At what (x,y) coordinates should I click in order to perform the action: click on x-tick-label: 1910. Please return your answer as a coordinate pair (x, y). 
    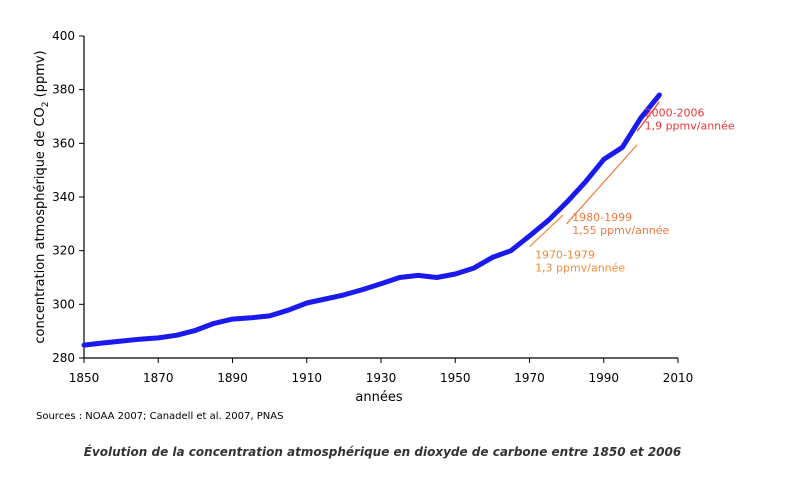
    Looking at the image, I should click on (306, 378).